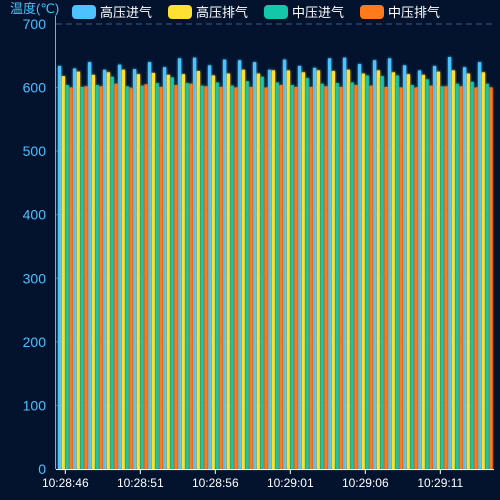 Image resolution: width=500 pixels, height=500 pixels. Describe the element at coordinates (140, 483) in the screenshot. I see `x-tick-label-1: 10:28:51` at that location.